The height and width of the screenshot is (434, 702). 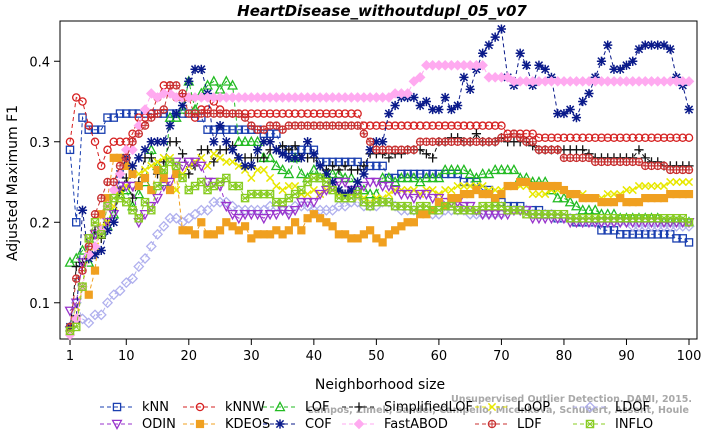 What do you see at coordinates (139, 113) in the screenshot?
I see `data-point-knn` at bounding box center [139, 113].